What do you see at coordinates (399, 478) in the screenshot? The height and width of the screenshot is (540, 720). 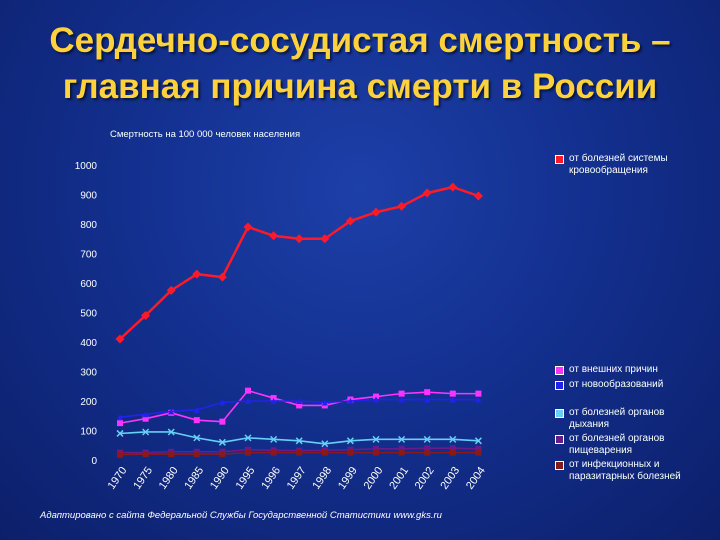 I see `x-tick-label: 2001` at bounding box center [399, 478].